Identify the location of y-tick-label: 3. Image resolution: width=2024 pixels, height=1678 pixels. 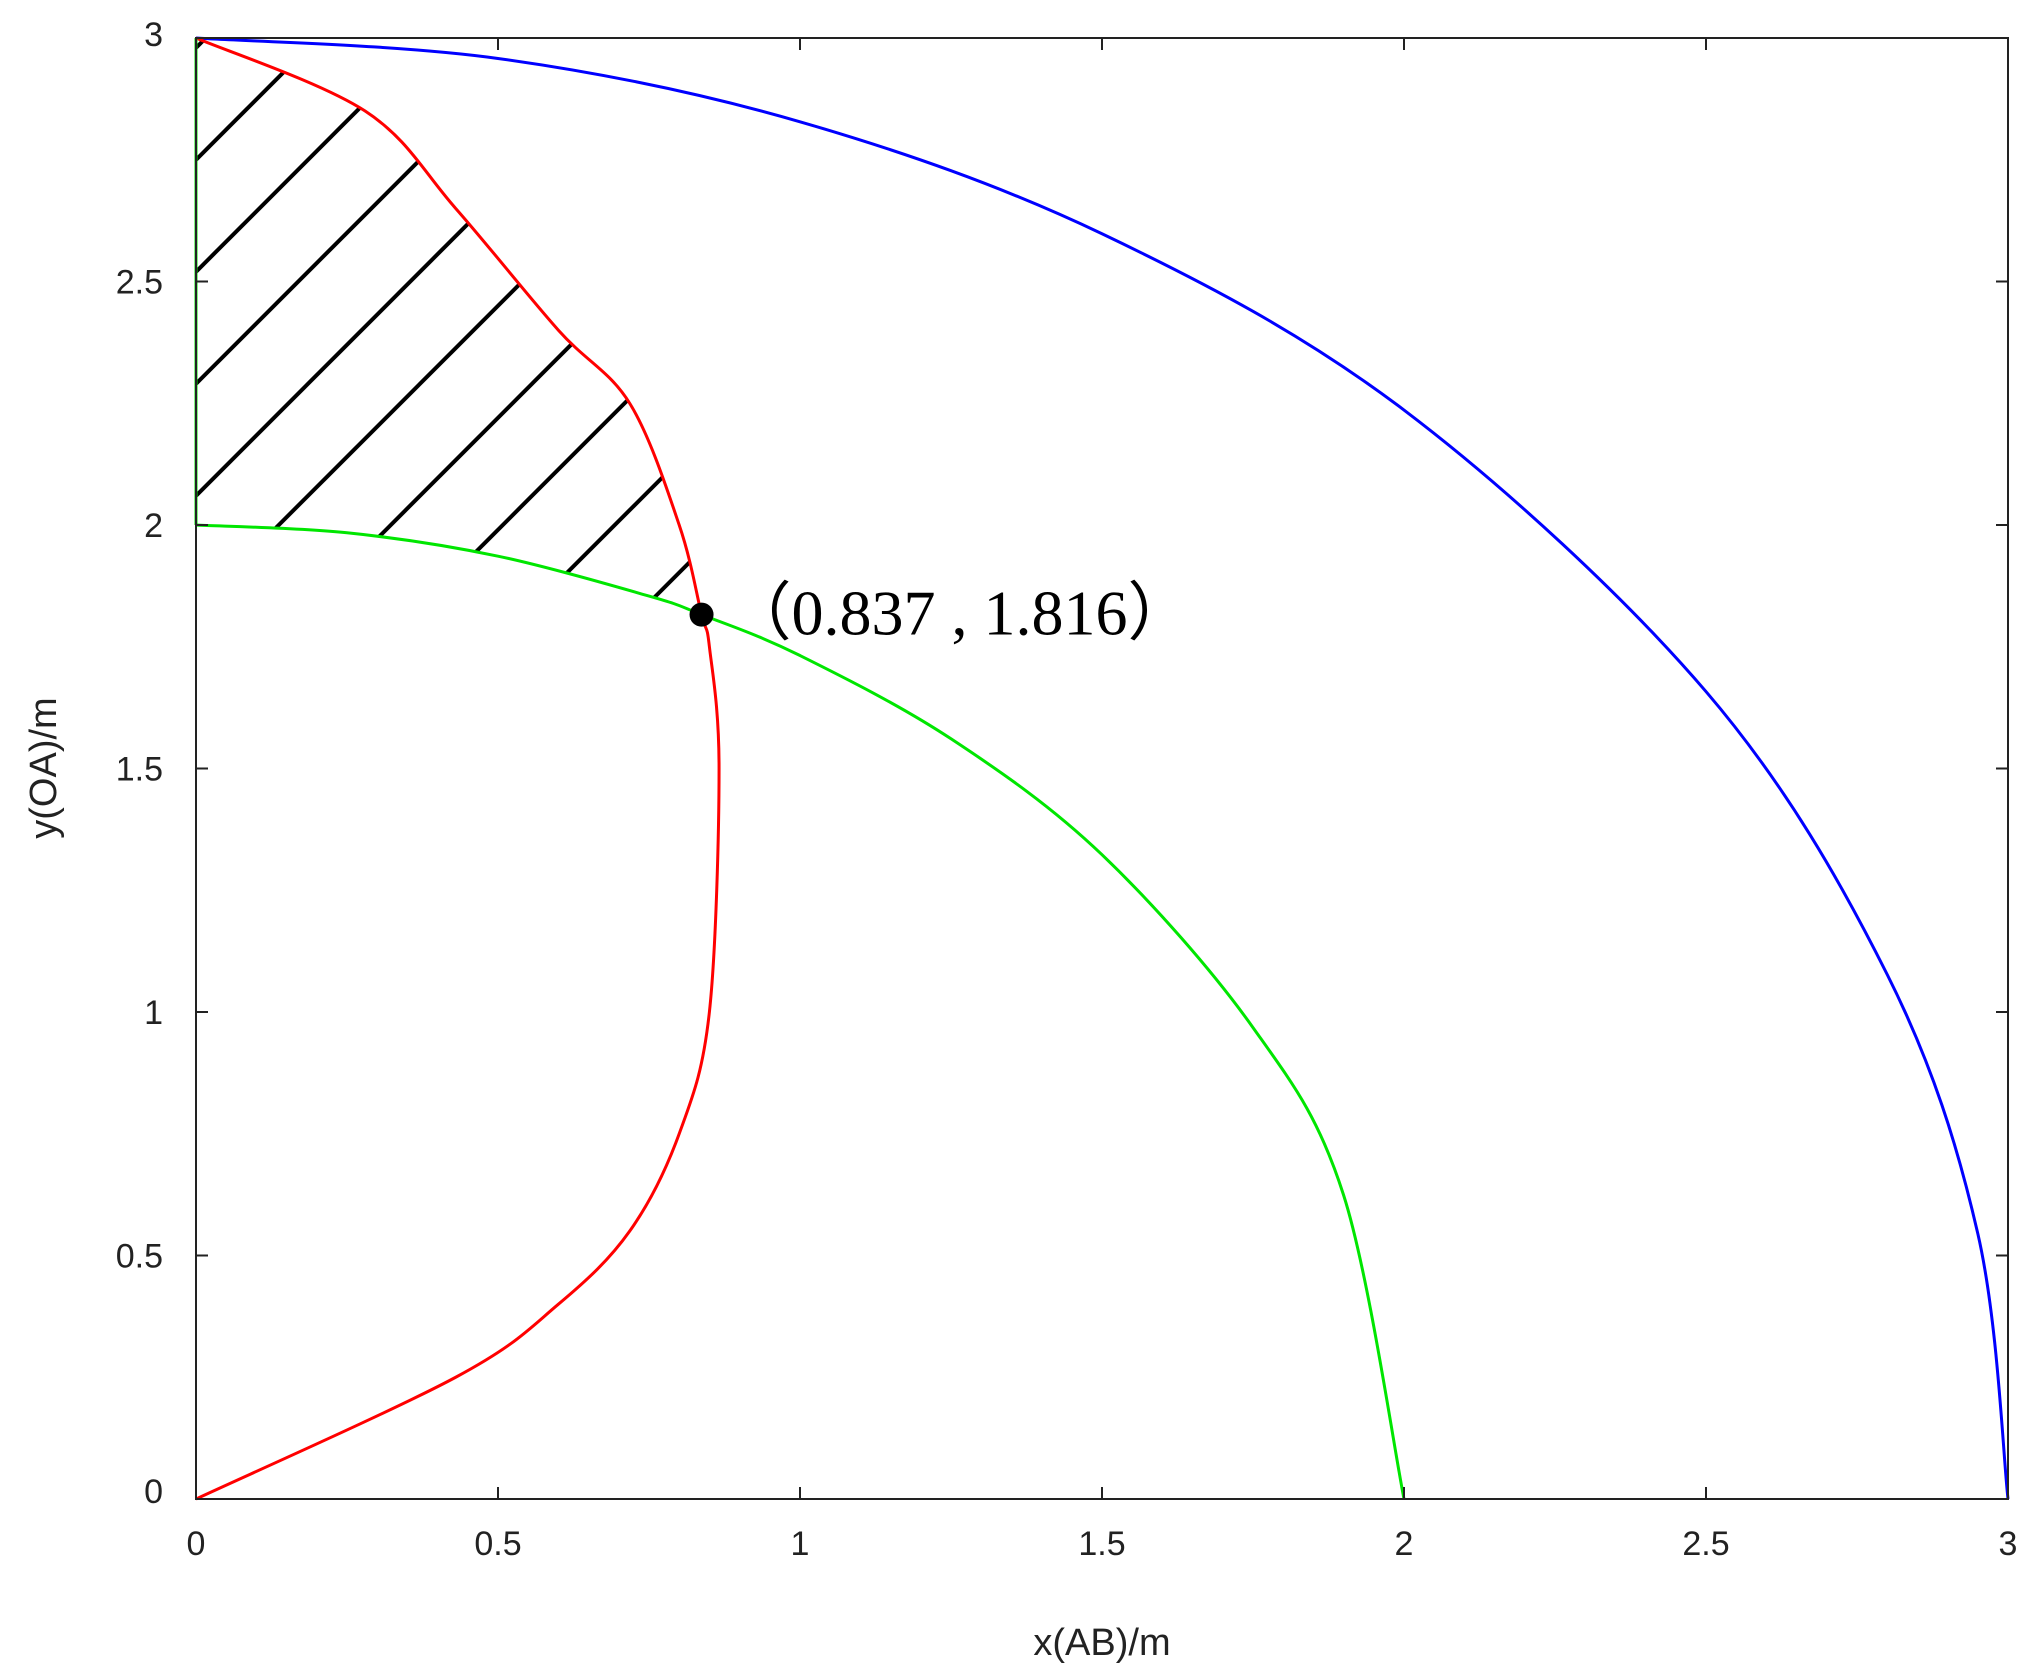
(153, 35).